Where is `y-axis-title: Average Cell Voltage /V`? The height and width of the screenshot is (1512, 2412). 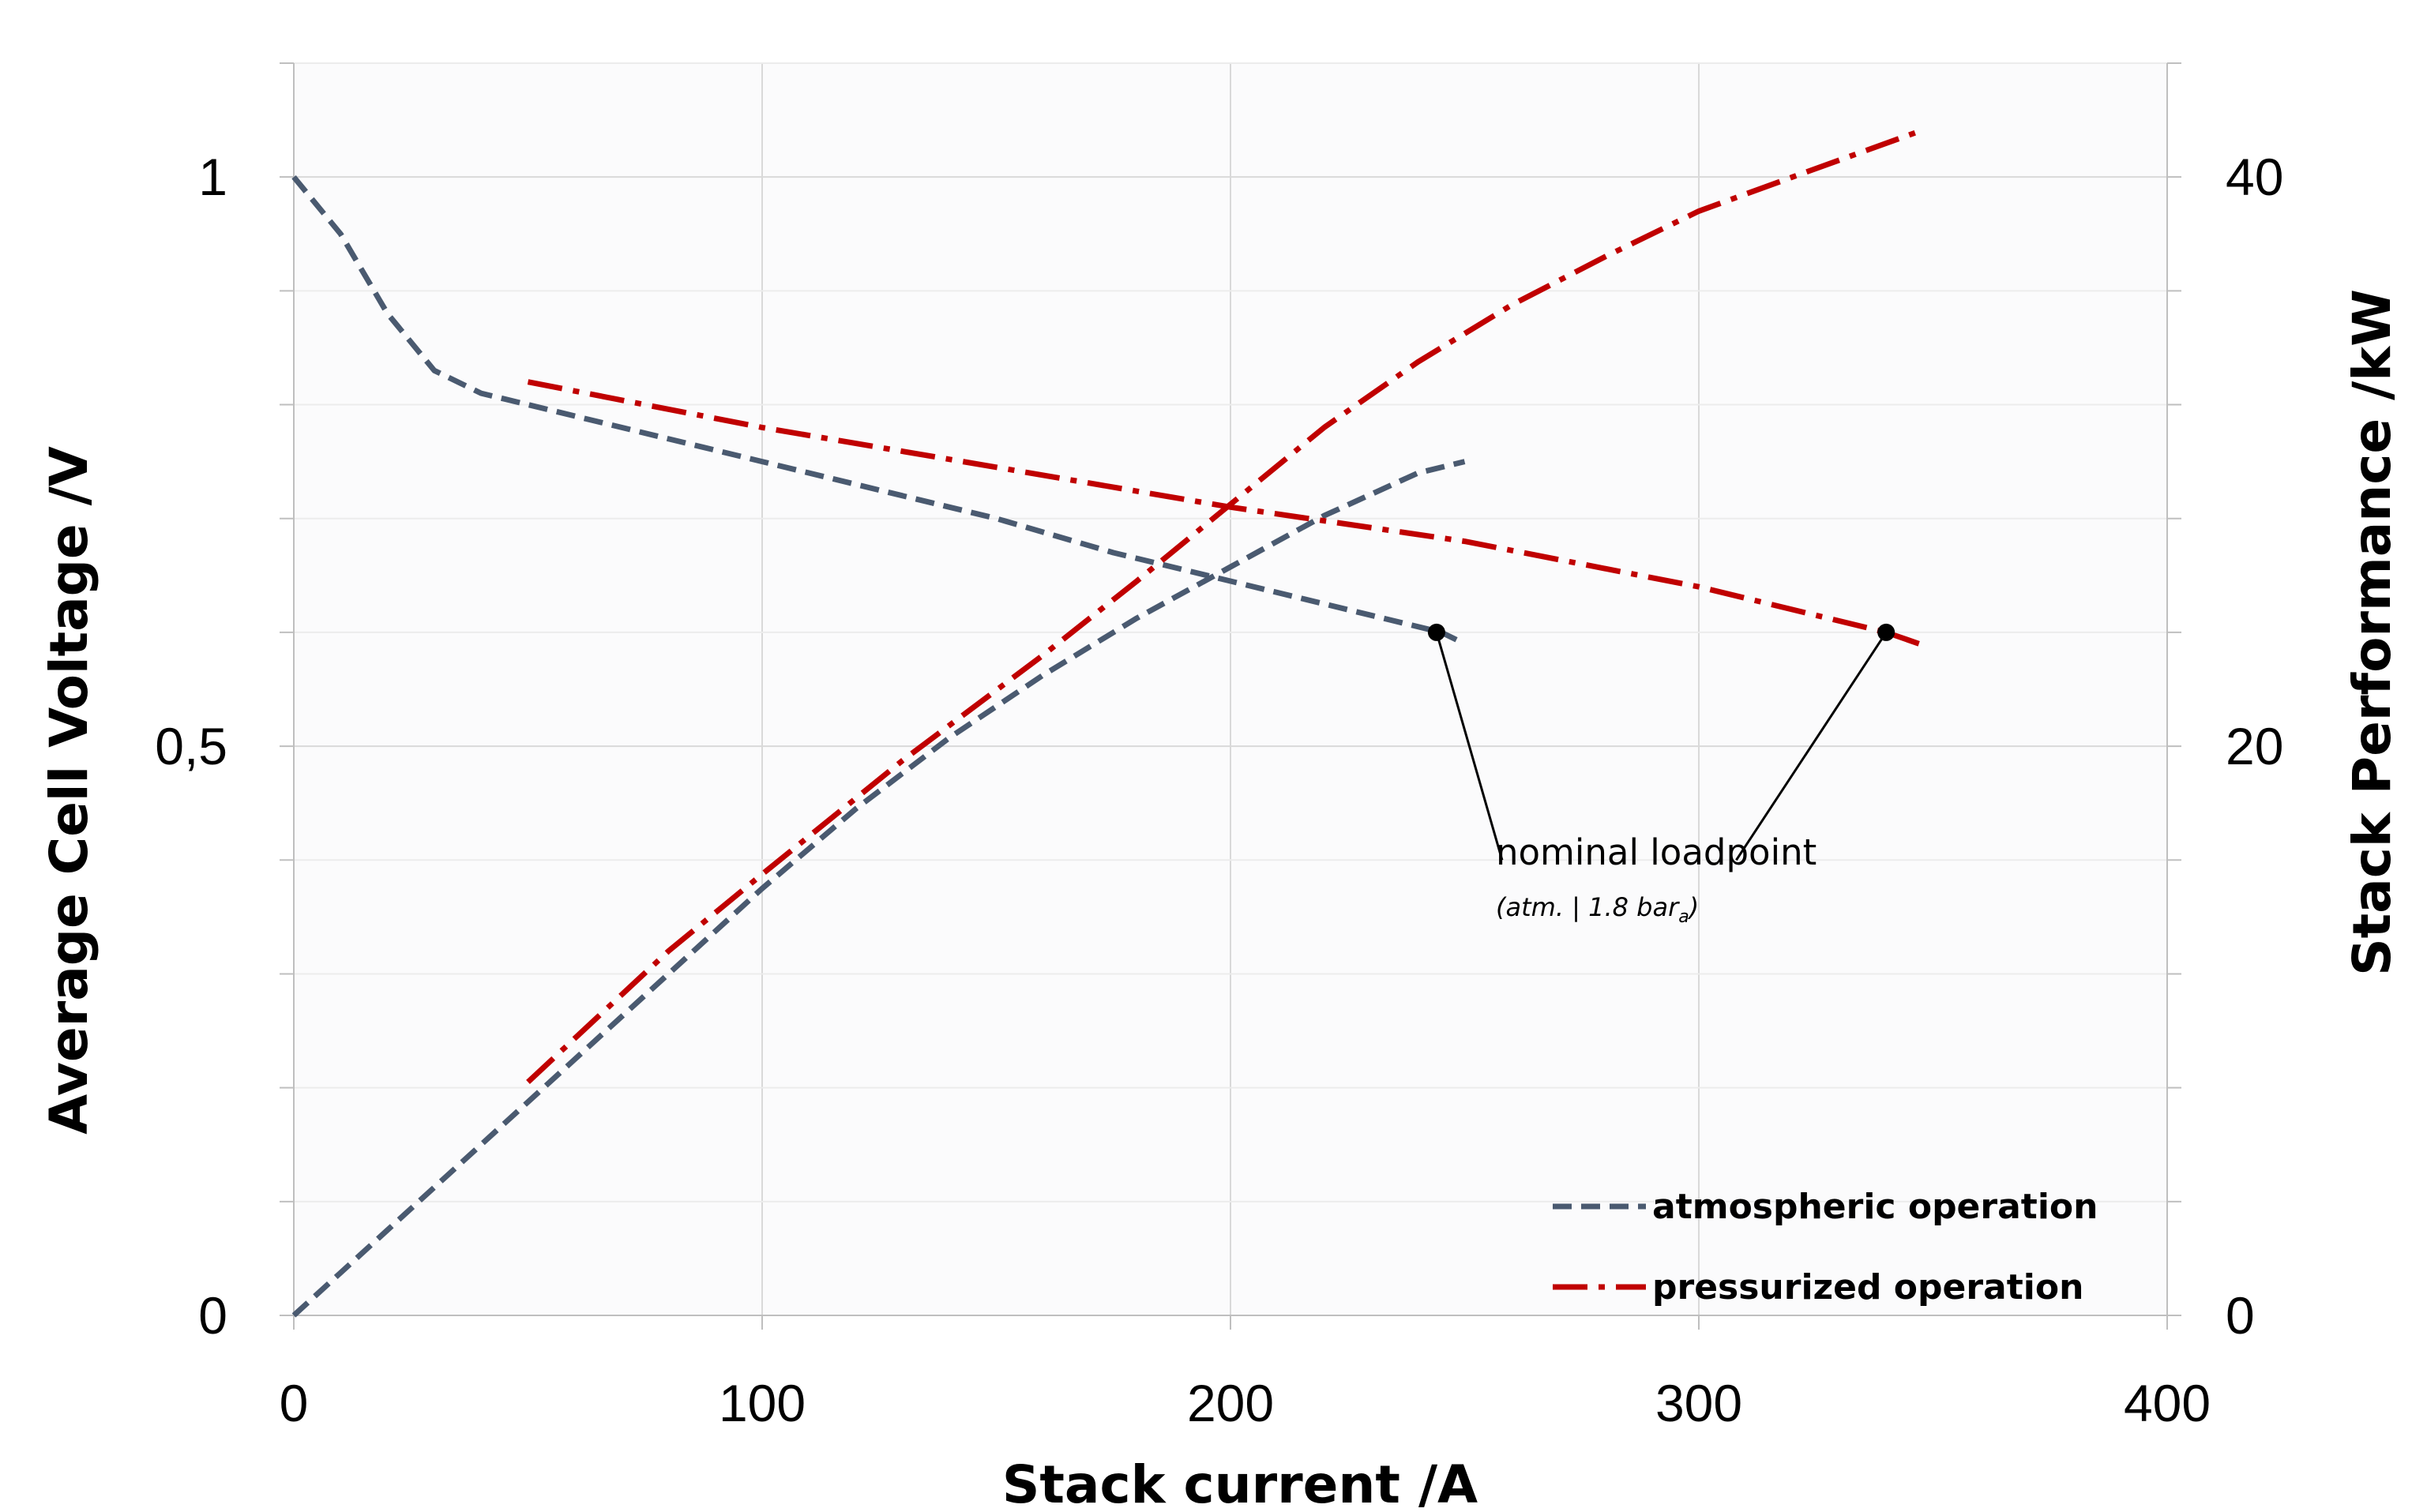
y-axis-title: Average Cell Voltage /V is located at coordinates (70, 791).